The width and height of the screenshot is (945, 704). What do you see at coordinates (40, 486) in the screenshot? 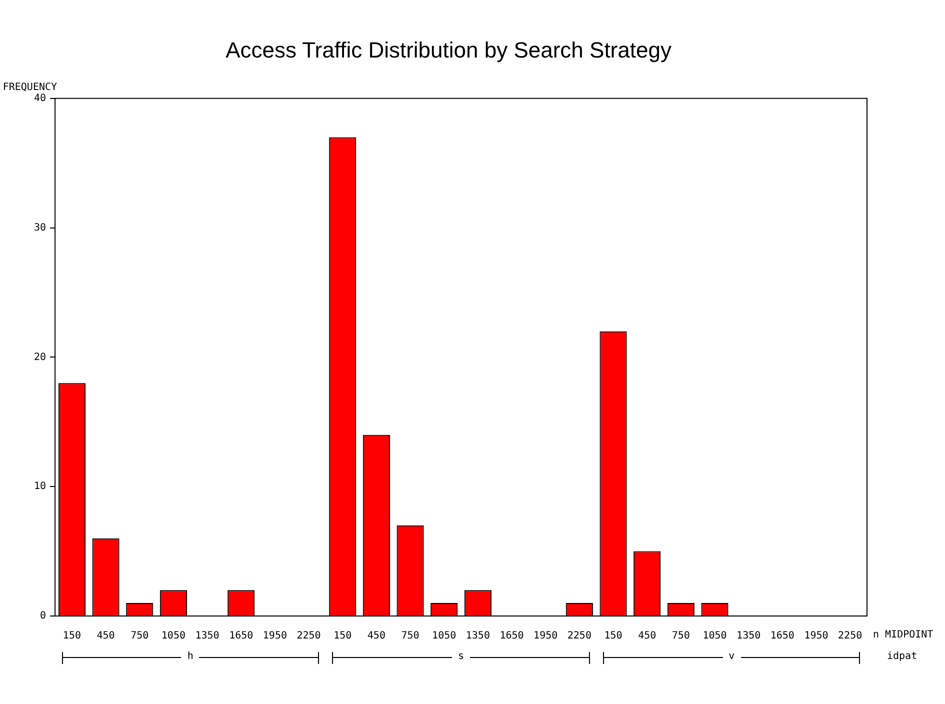
I see `y-tick-label: 10` at bounding box center [40, 486].